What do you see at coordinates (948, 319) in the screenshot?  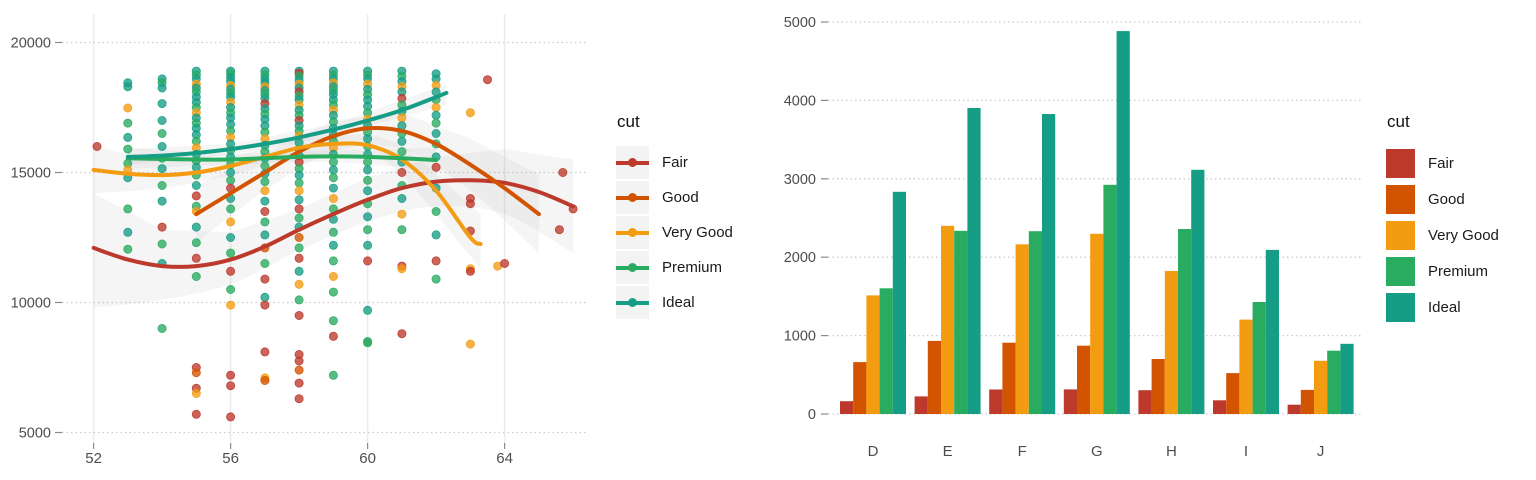 I see `bar-E-very-good` at bounding box center [948, 319].